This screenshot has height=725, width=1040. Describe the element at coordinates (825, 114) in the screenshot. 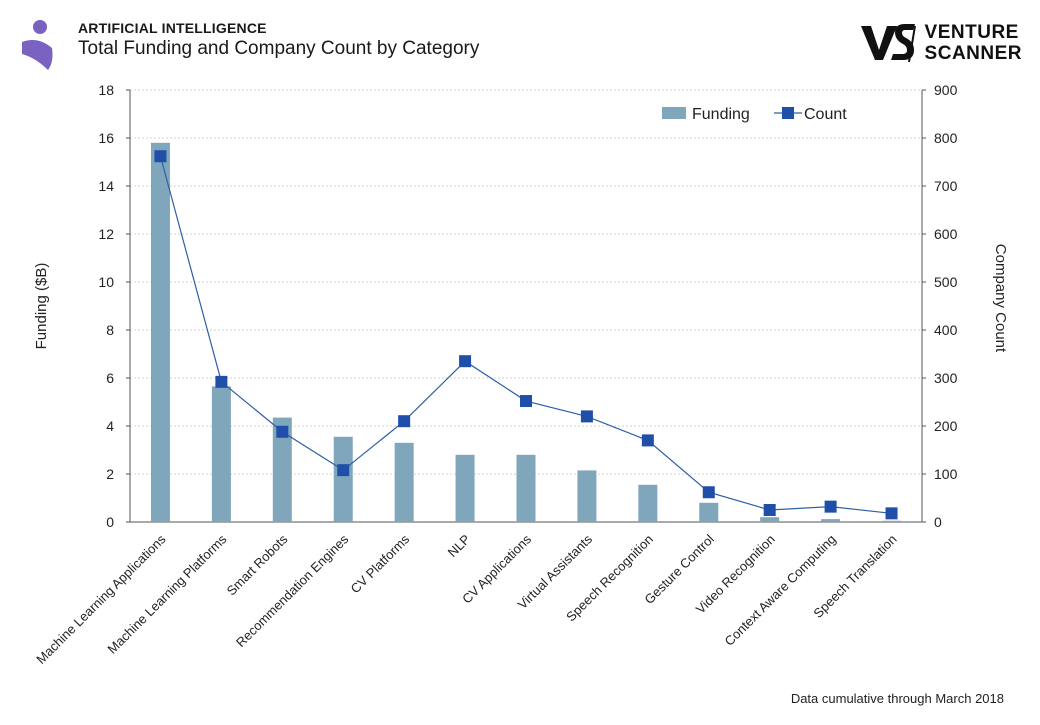

I see `legend-count-label: Count` at that location.